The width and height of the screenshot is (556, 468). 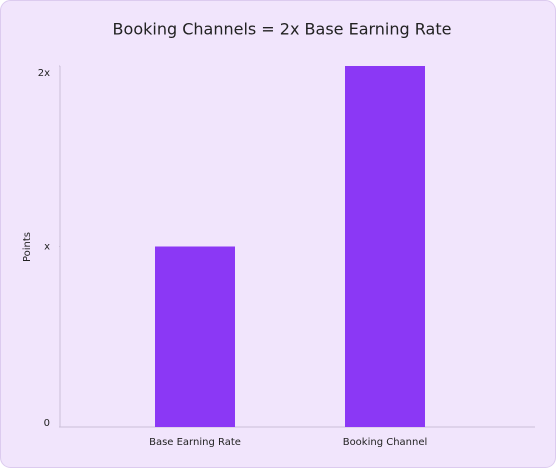 What do you see at coordinates (47, 247) in the screenshot?
I see `y-tick-label: x` at bounding box center [47, 247].